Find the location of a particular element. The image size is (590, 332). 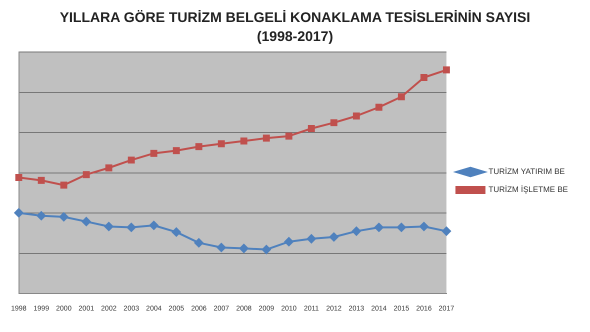

legend-label: TURİZM YATIRIM BE is located at coordinates (526, 171).